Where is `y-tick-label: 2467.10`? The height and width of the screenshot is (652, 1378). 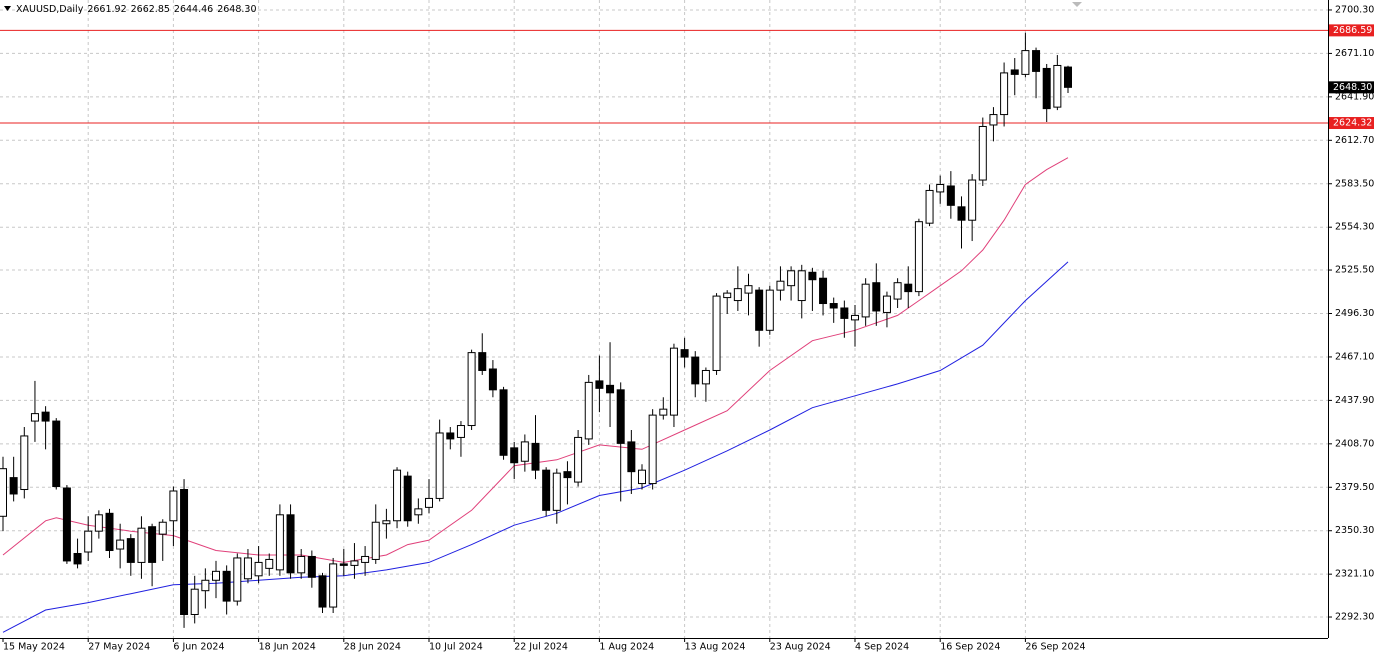 y-tick-label: 2467.10 is located at coordinates (1354, 356).